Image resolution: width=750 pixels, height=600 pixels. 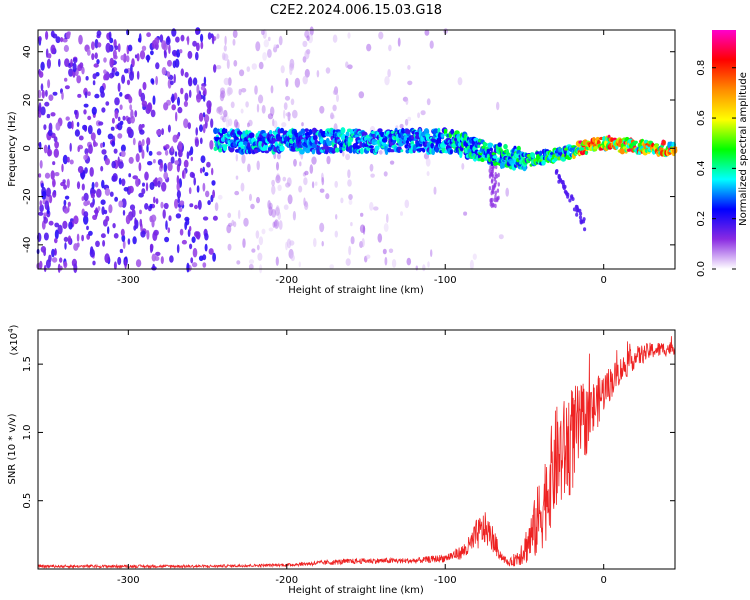 What do you see at coordinates (286, 280) in the screenshot?
I see `spectrogram-xtick-label: -200` at bounding box center [286, 280].